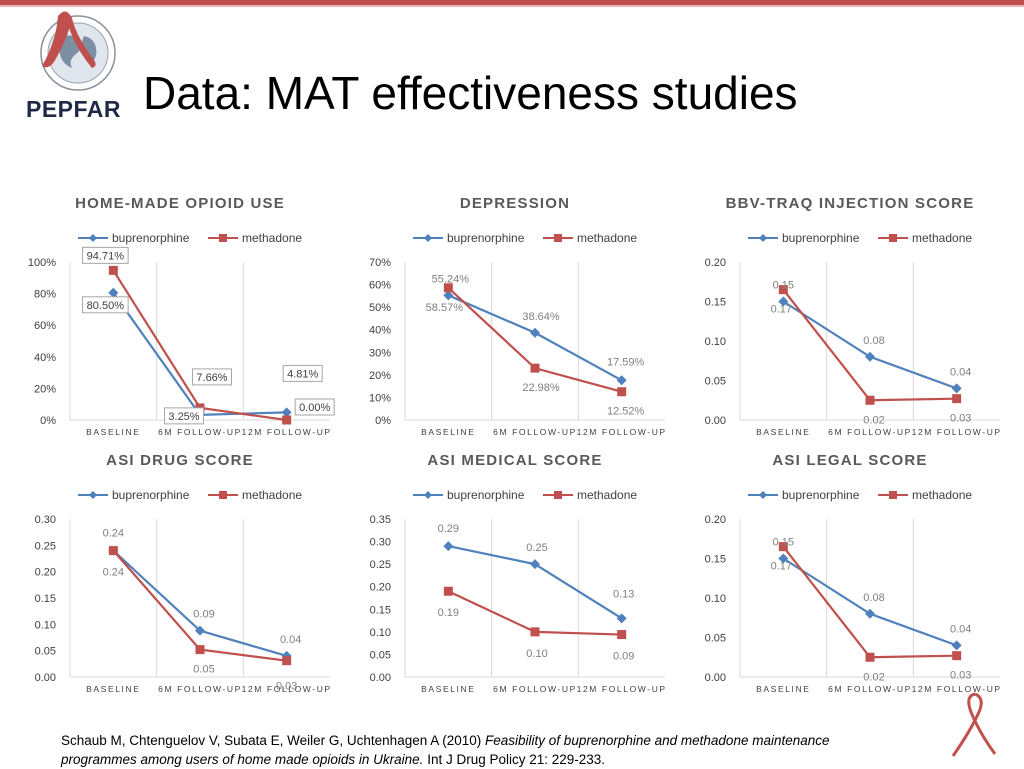 Image resolution: width=1024 pixels, height=769 pixels. Describe the element at coordinates (180, 460) in the screenshot. I see `chart-title: ASI DRUG SCORE` at that location.